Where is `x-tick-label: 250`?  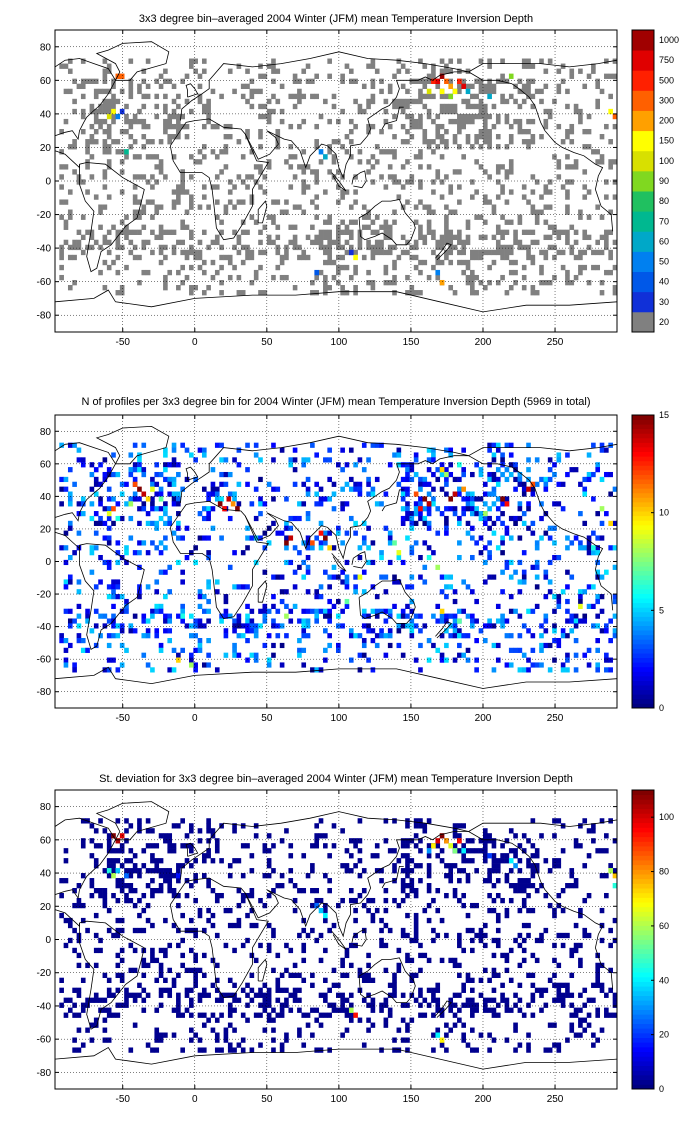
x-tick-label: 250 is located at coordinates (555, 718).